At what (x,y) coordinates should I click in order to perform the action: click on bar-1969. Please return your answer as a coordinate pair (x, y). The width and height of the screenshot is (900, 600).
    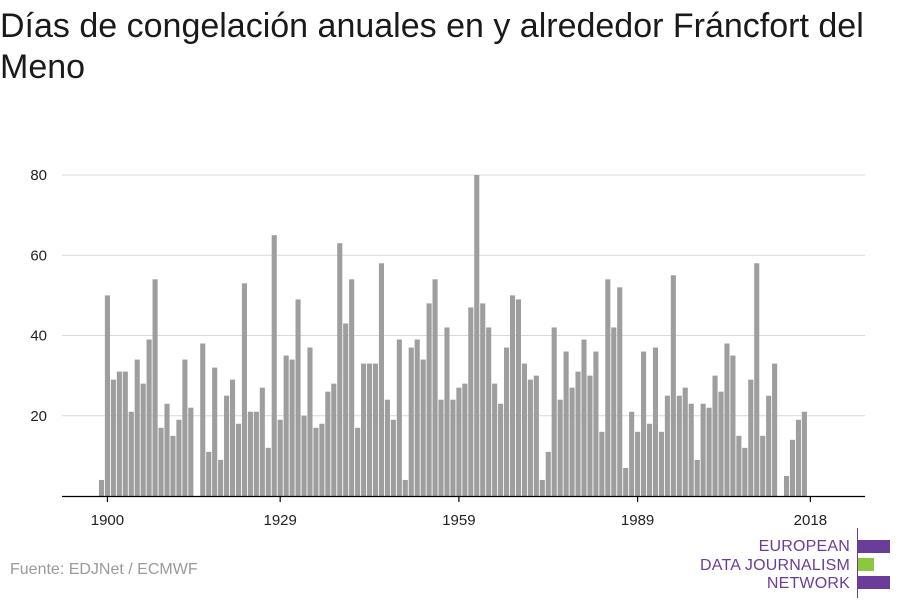
    Looking at the image, I should click on (518, 397).